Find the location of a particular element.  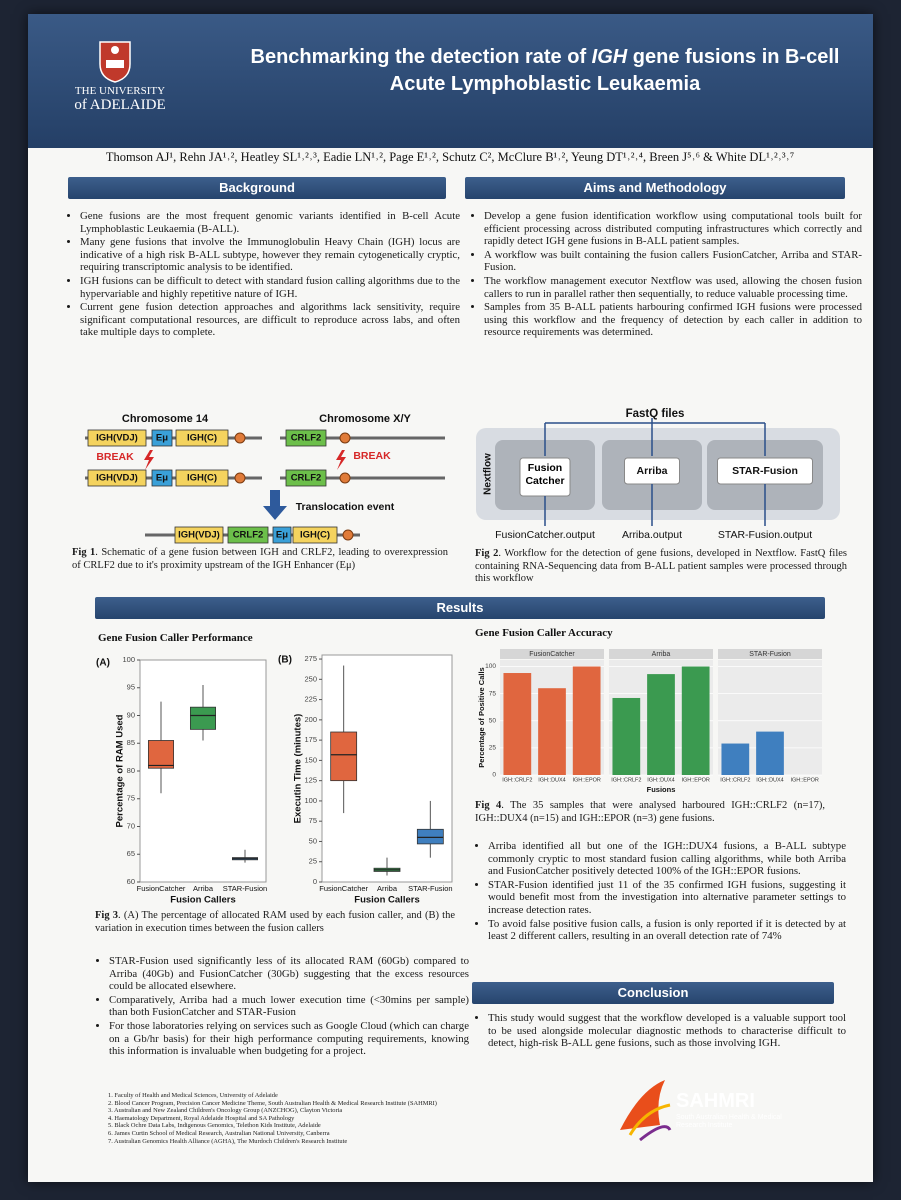

label: 65 is located at coordinates (131, 853).